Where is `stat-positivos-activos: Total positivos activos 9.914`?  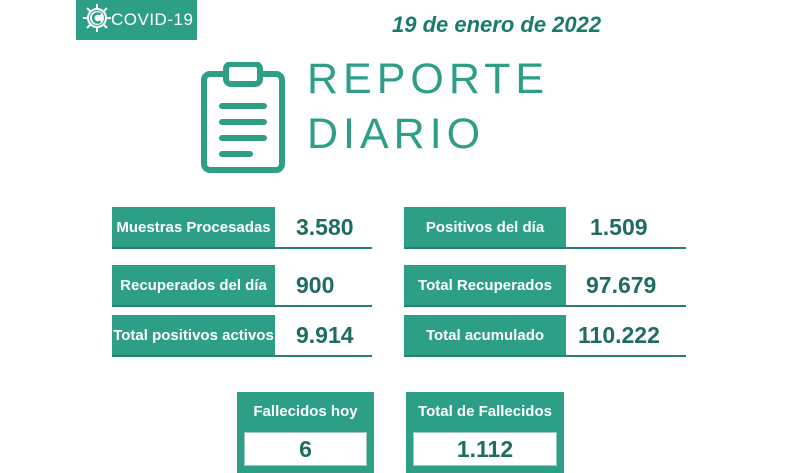 stat-positivos-activos: Total positivos activos 9.914 is located at coordinates (242, 336).